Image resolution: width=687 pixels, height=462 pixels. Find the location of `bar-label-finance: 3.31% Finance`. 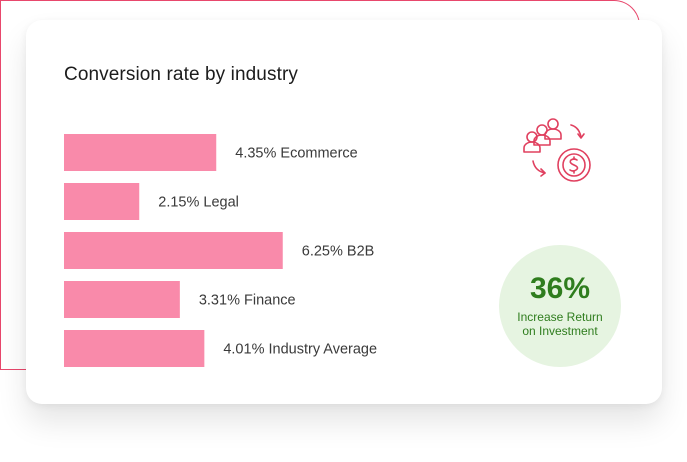

bar-label-finance: 3.31% Finance is located at coordinates (247, 301).